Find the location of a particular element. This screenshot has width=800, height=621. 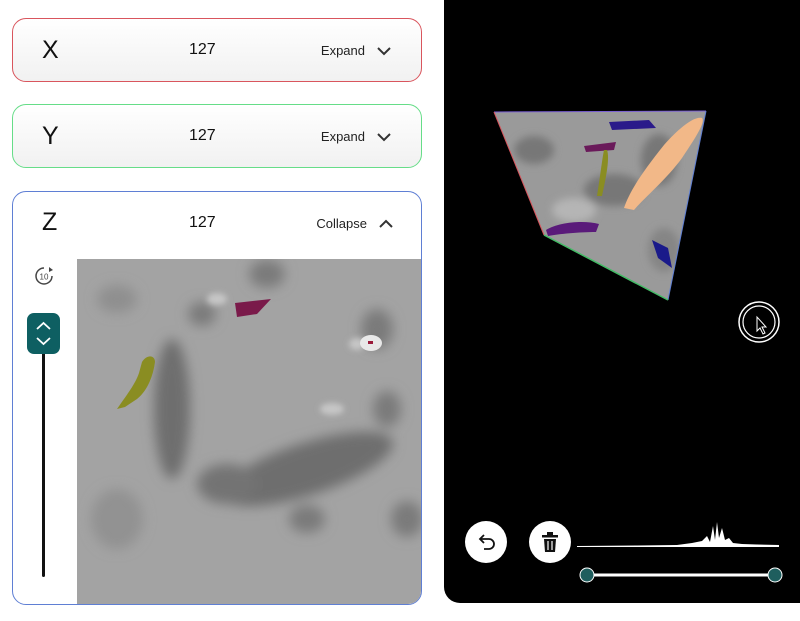

z-collapse-button: Collapse is located at coordinates (354, 223).